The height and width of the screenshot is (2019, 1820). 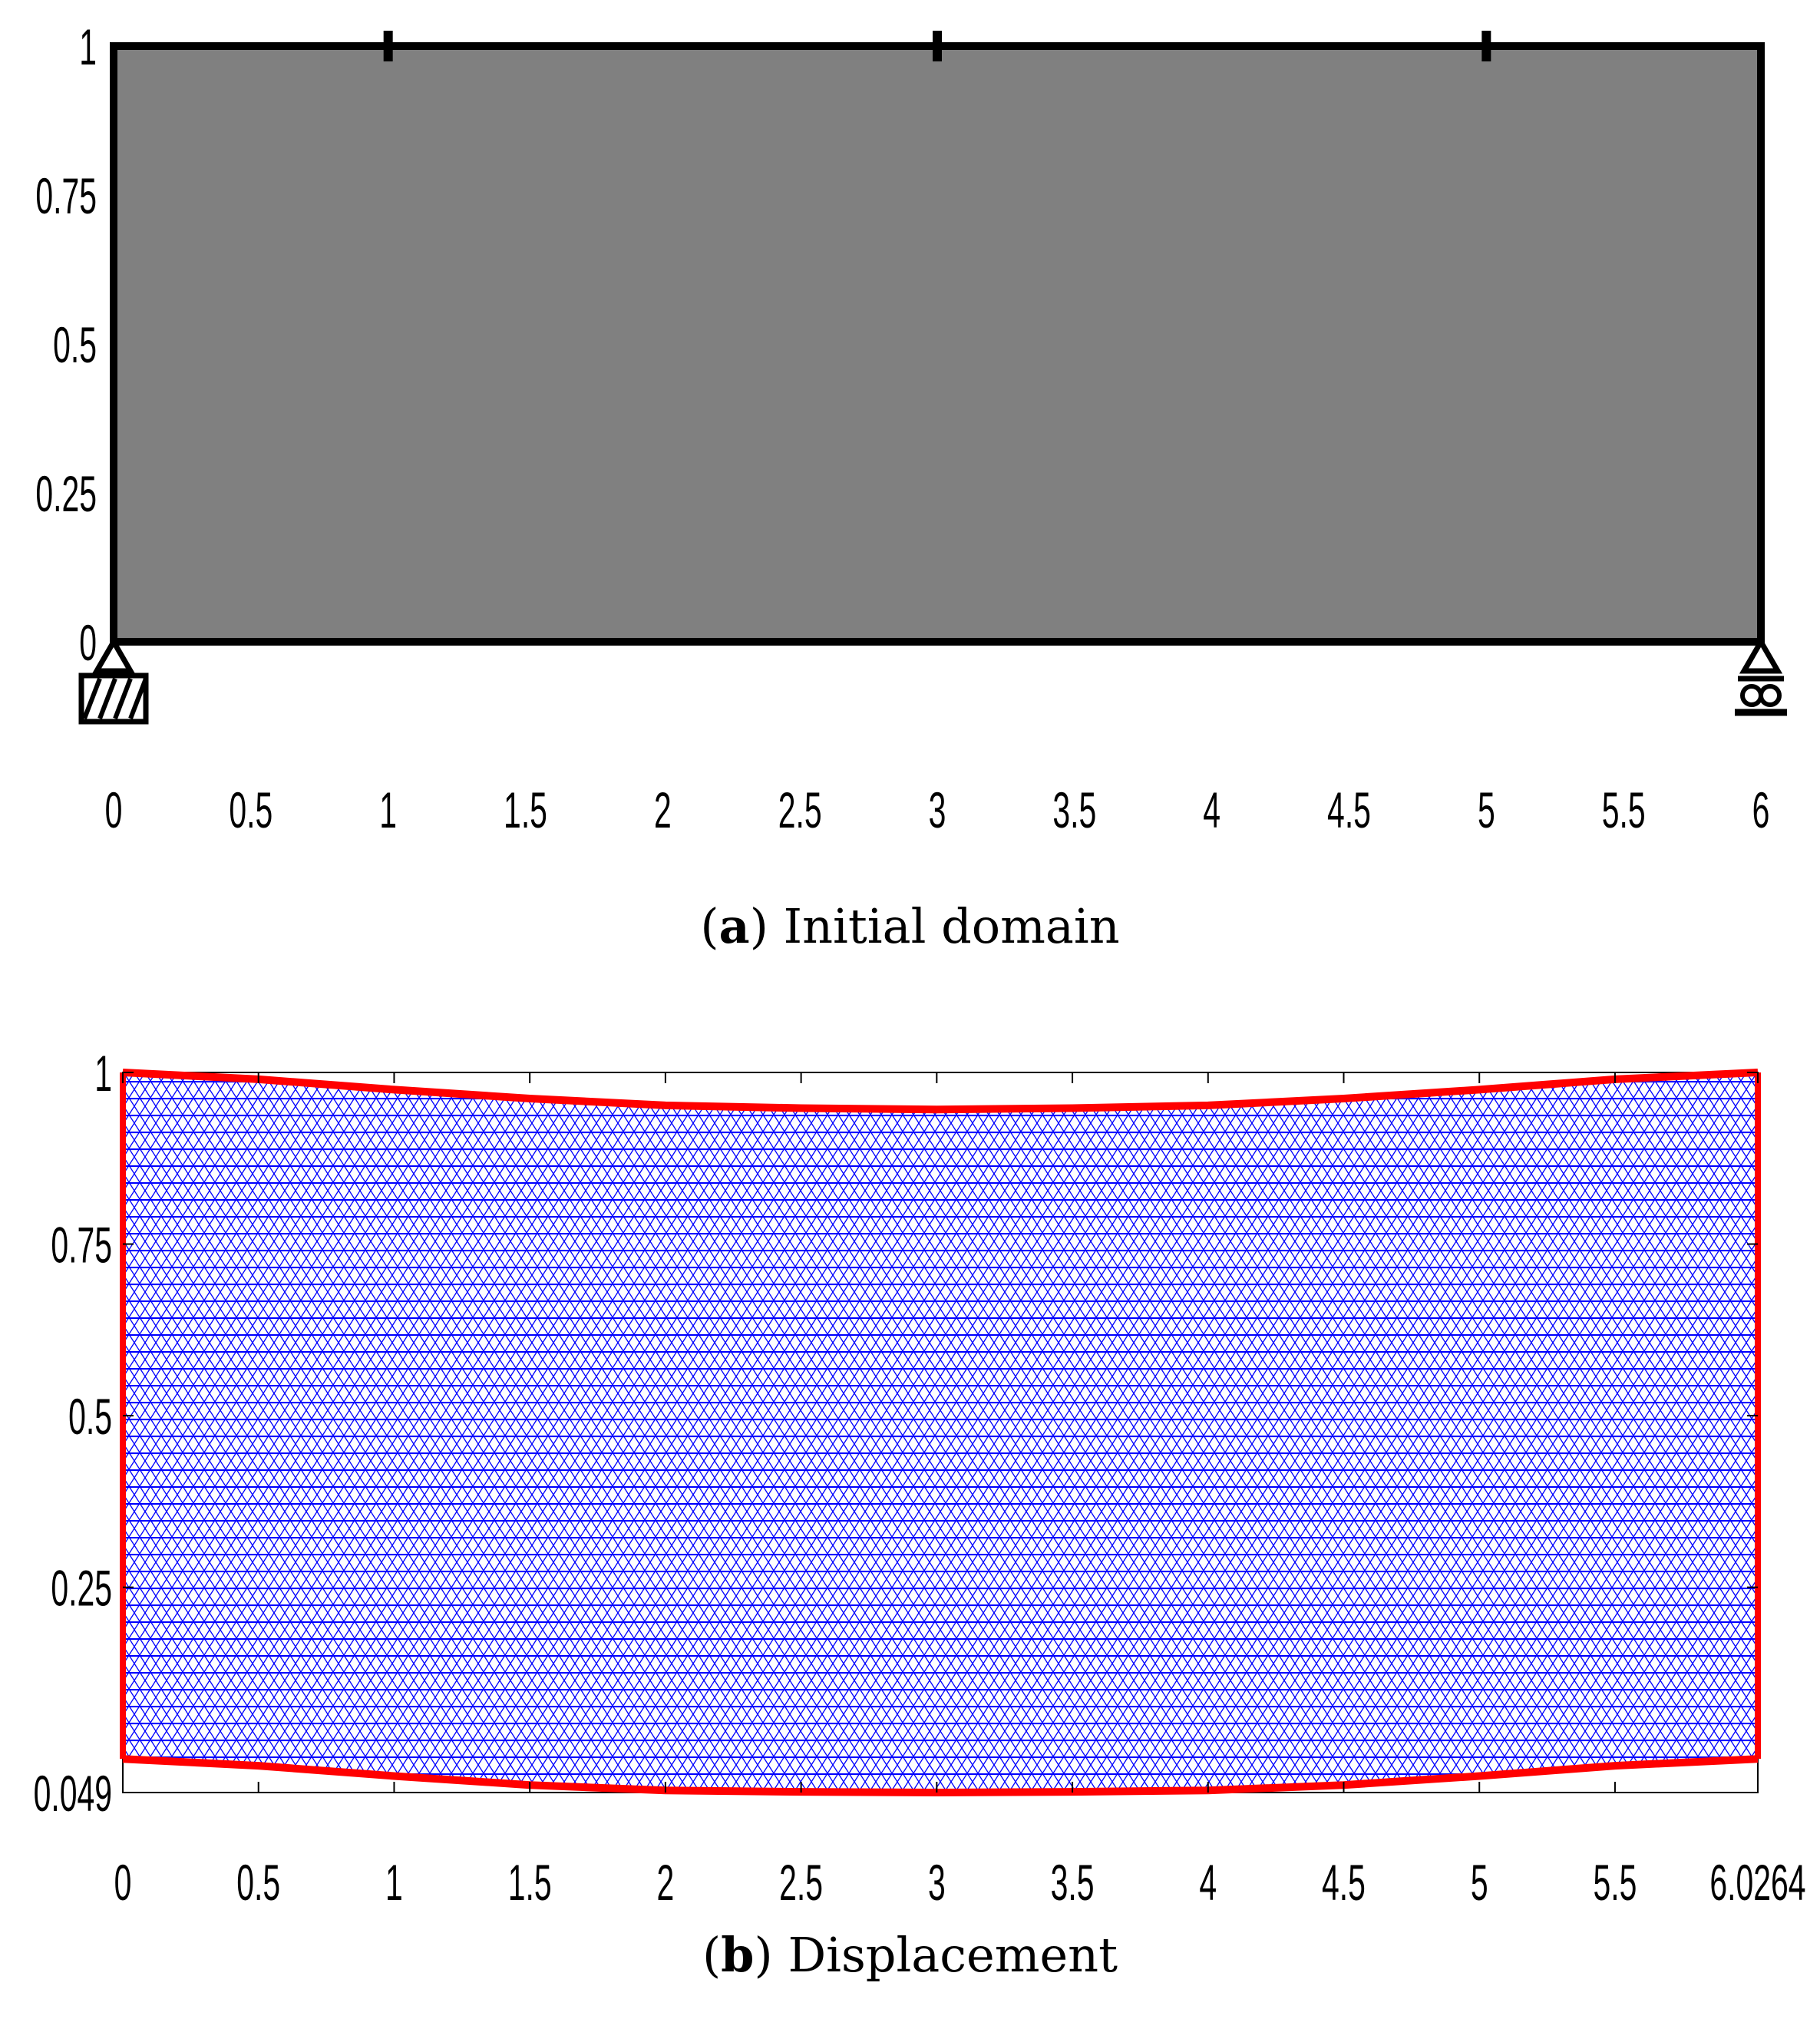 What do you see at coordinates (73, 1794) in the screenshot?
I see `y-tick-label-0: 0.049` at bounding box center [73, 1794].